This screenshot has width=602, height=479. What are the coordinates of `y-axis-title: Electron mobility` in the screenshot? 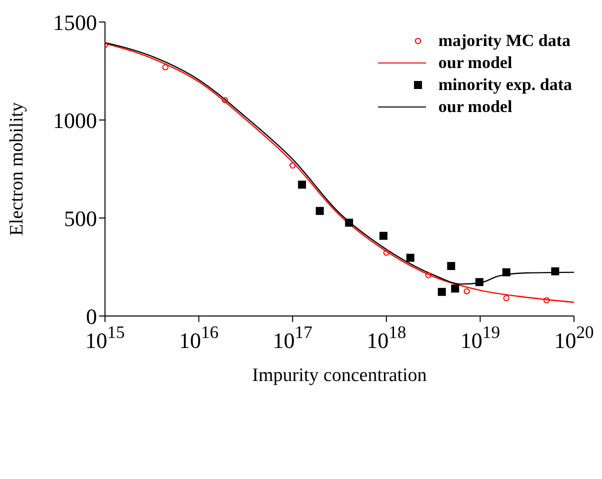 It's located at (17, 169).